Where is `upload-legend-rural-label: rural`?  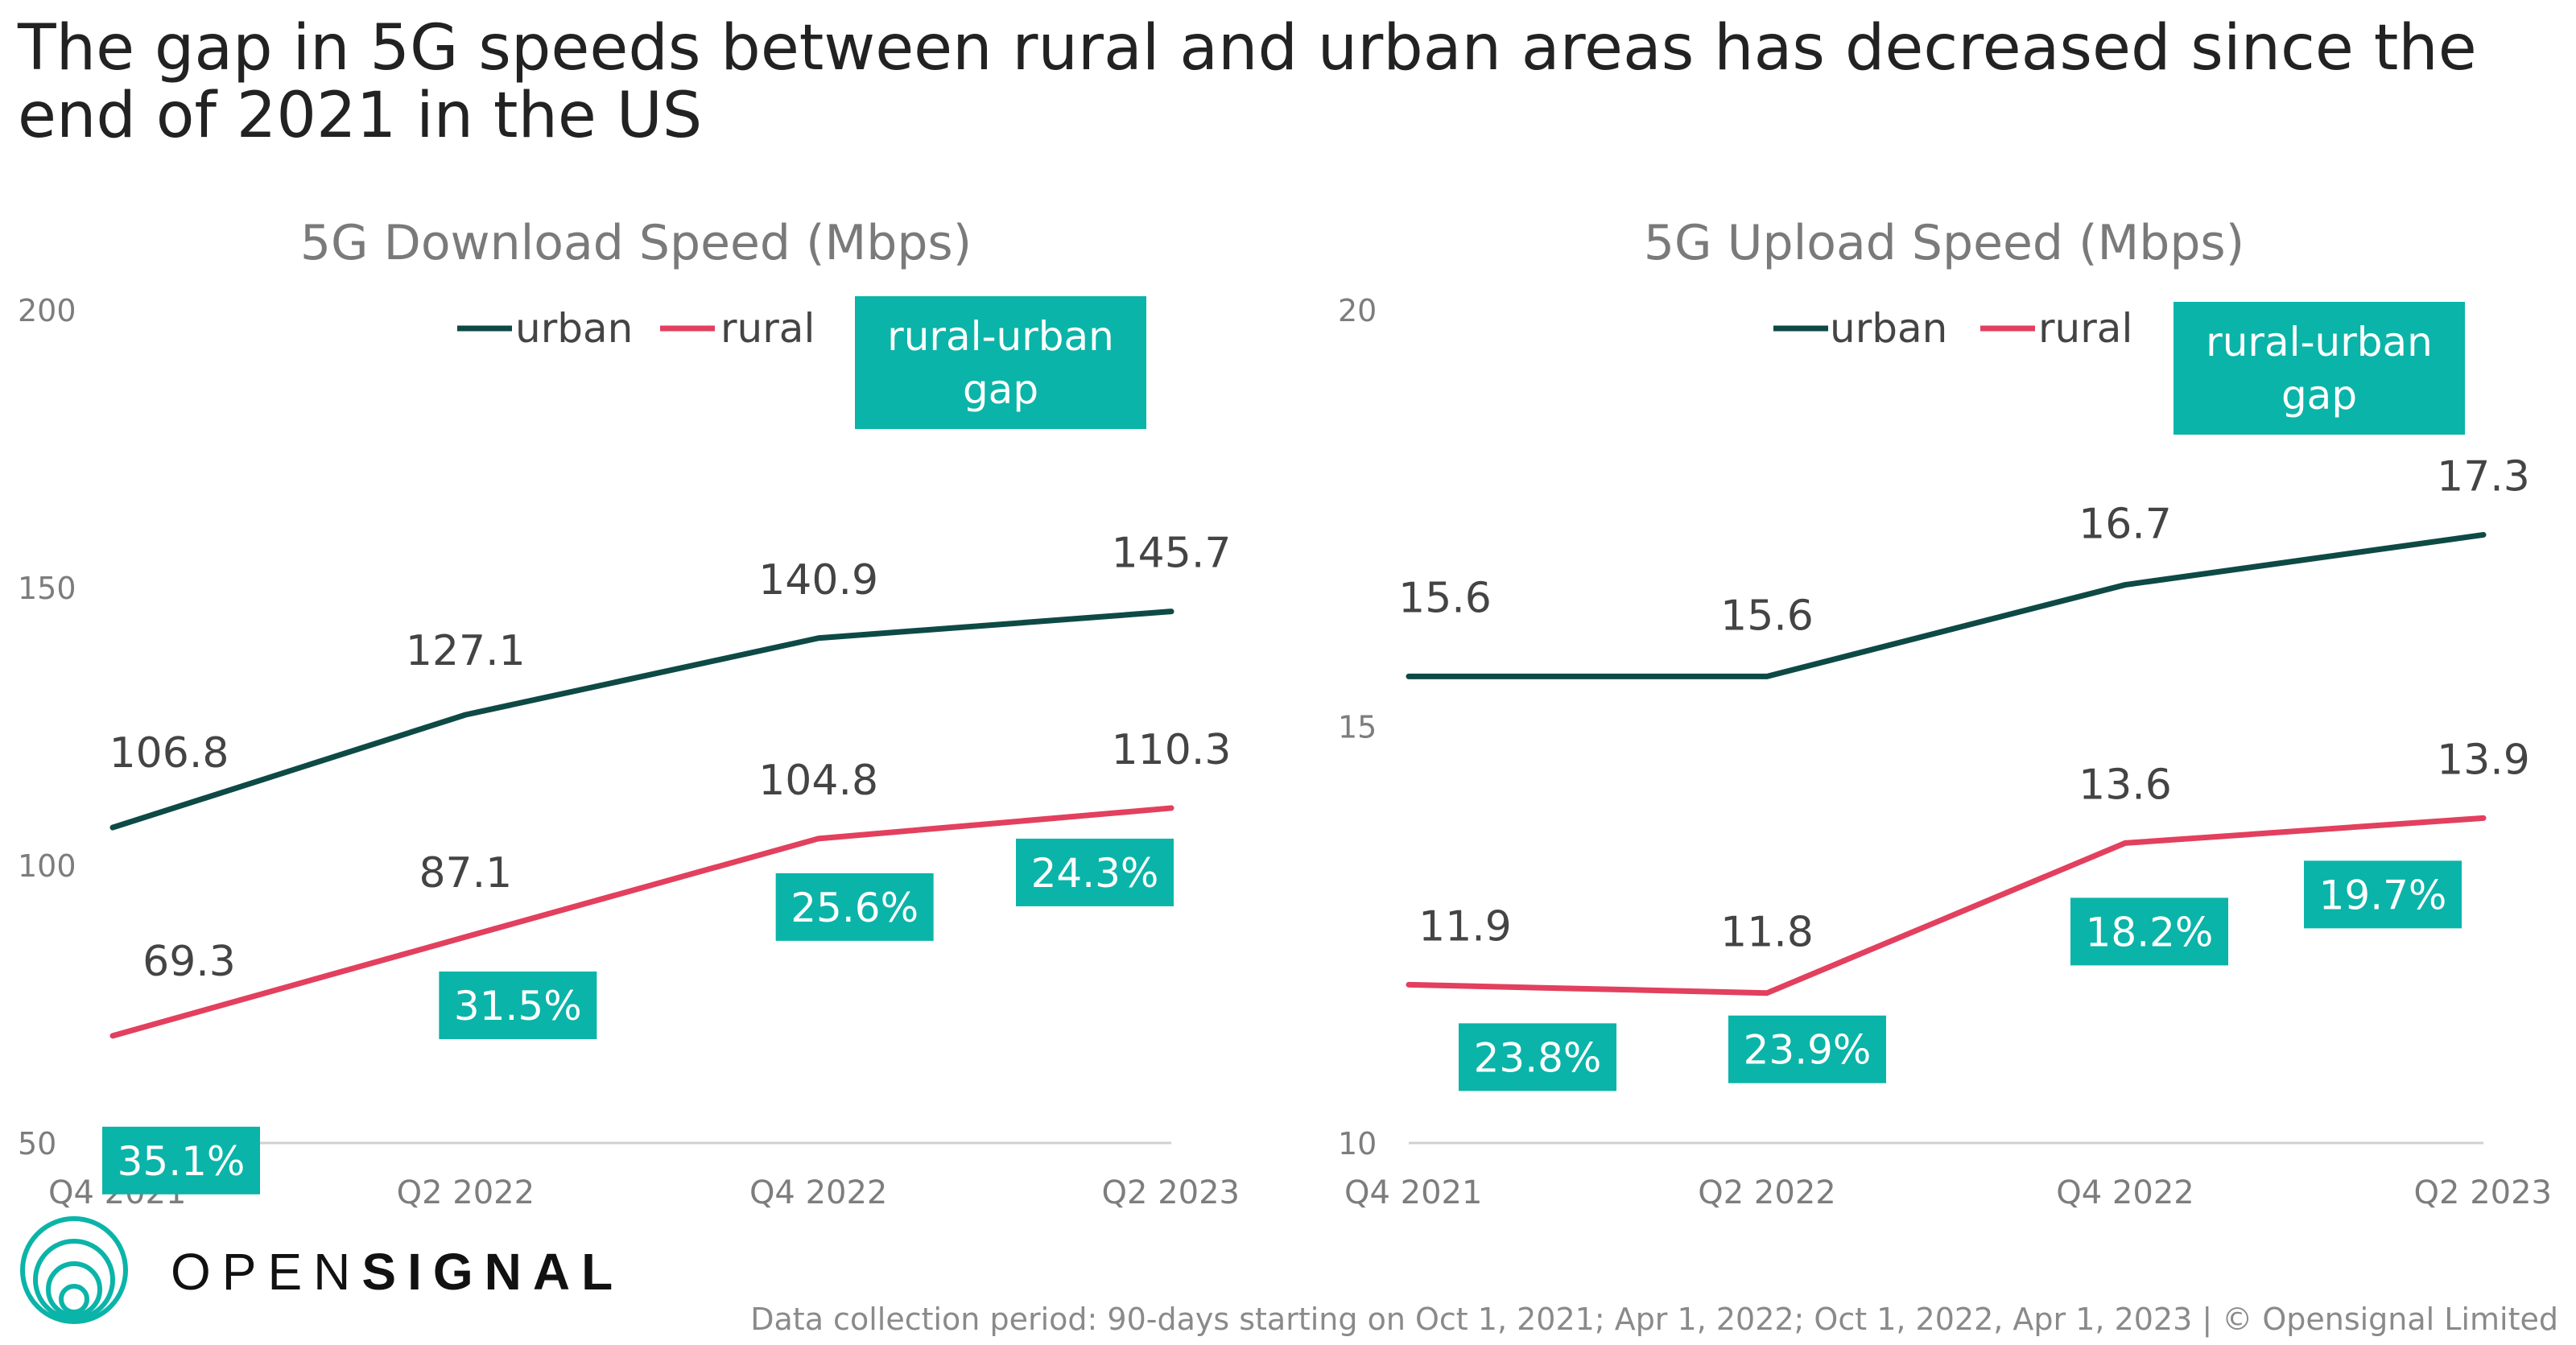 upload-legend-rural-label: rural is located at coordinates (2085, 328).